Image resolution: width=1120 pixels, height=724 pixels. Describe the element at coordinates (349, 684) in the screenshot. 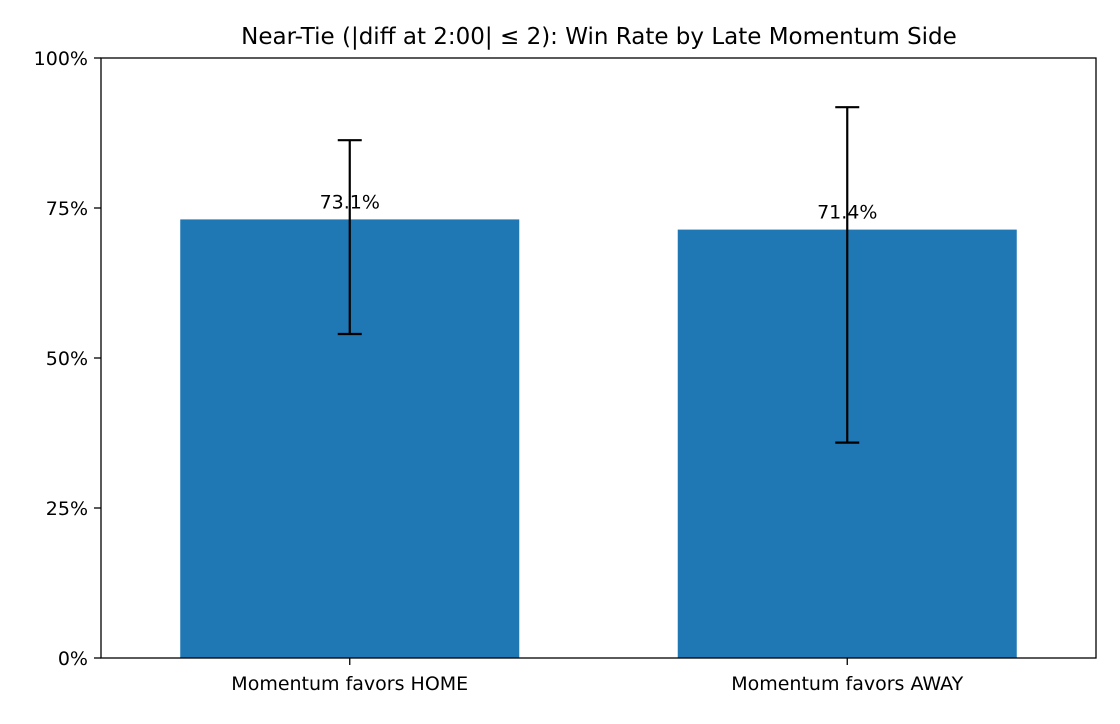

I see `x-tick-label: Momentum favors HOME` at that location.